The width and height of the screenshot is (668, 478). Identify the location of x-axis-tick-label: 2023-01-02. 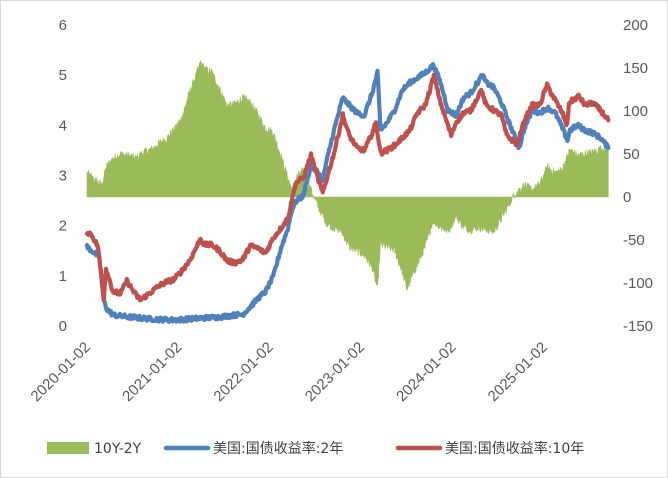
(335, 372).